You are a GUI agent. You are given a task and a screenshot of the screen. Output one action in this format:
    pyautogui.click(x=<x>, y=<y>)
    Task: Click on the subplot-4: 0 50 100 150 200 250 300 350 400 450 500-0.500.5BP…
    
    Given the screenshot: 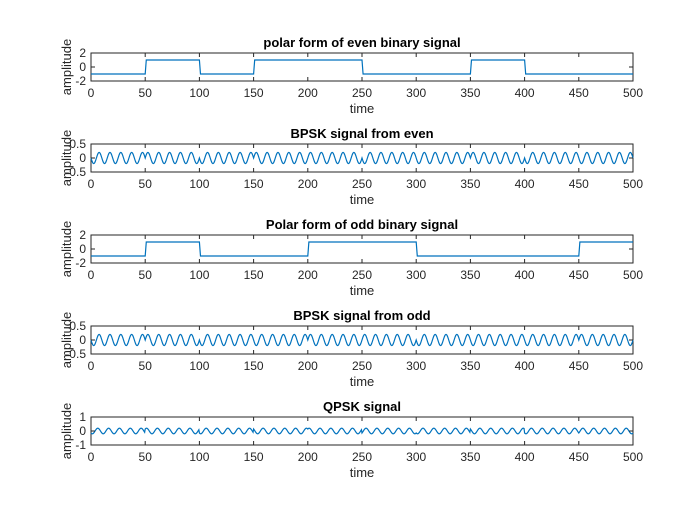 What is the action you would take?
    pyautogui.click(x=351, y=348)
    